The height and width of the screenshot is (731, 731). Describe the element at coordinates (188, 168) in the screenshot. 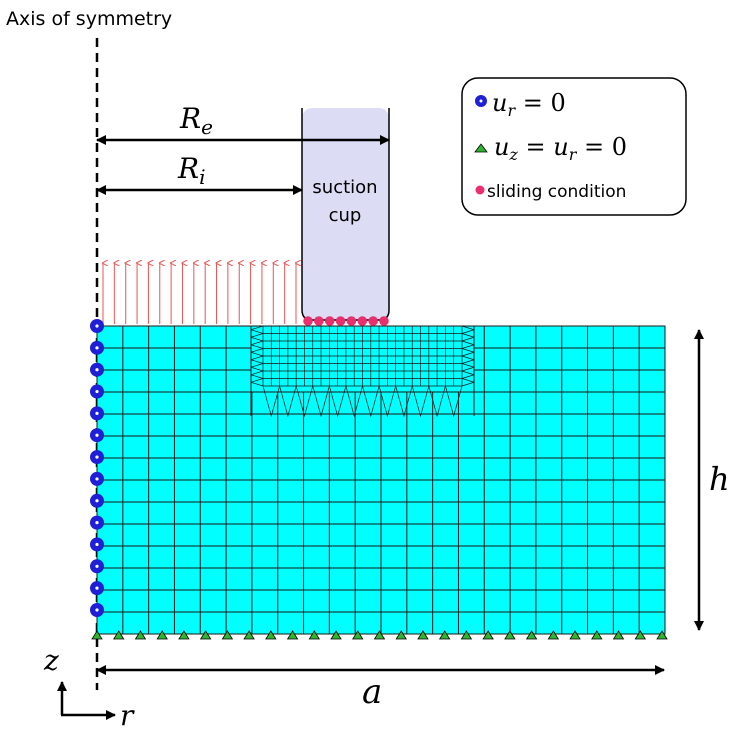

I see `dimension-Ri-main: R` at that location.